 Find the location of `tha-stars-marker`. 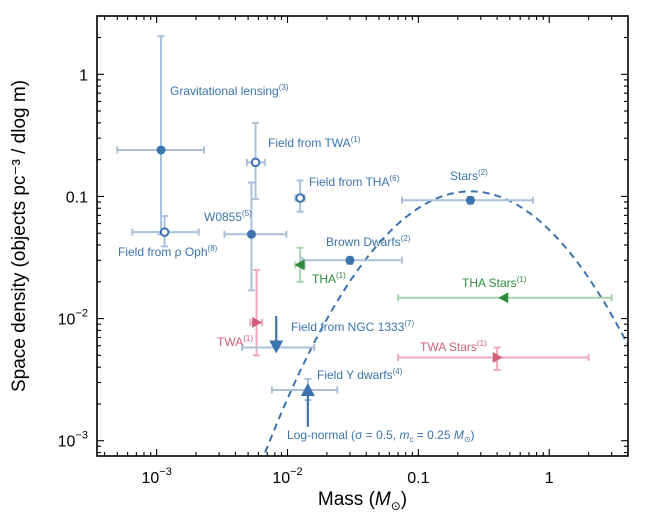

tha-stars-marker is located at coordinates (503, 298).